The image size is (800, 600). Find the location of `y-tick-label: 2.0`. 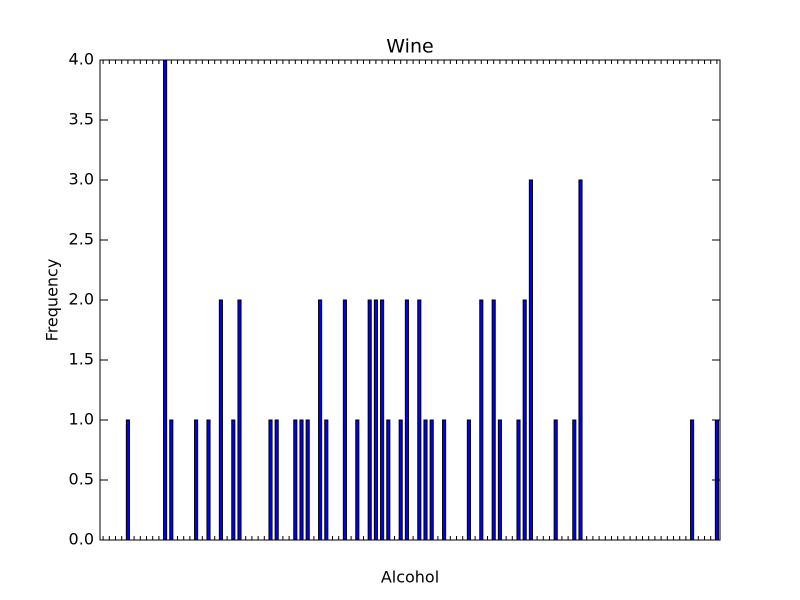

y-tick-label: 2.0 is located at coordinates (81, 299).